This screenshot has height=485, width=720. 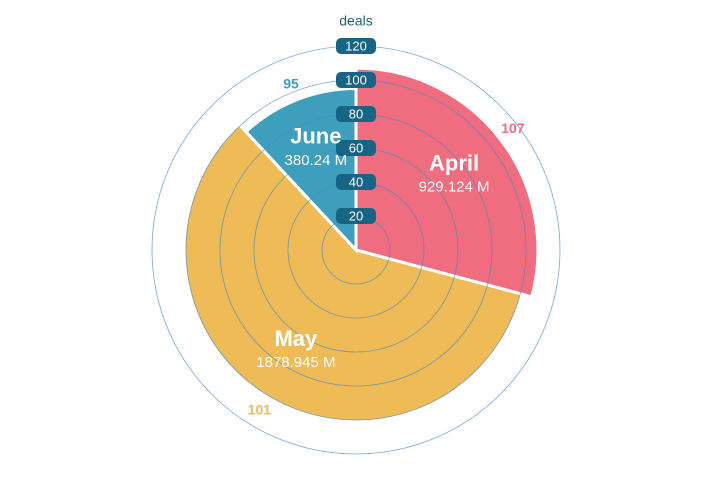 I want to click on tick-label: 20, so click(x=356, y=215).